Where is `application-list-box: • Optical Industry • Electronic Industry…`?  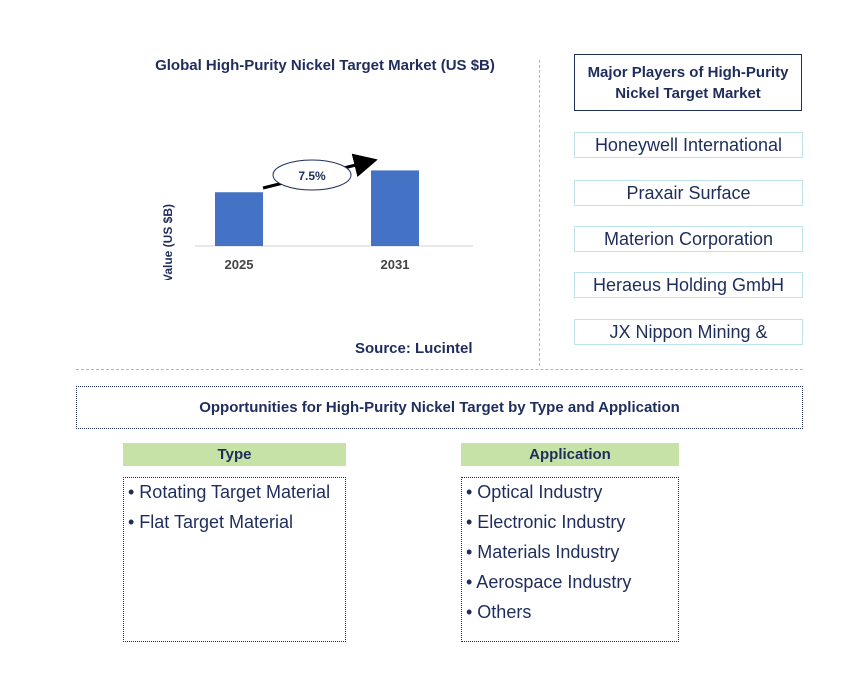
application-list-box: • Optical Industry • Electronic Industry… is located at coordinates (570, 559).